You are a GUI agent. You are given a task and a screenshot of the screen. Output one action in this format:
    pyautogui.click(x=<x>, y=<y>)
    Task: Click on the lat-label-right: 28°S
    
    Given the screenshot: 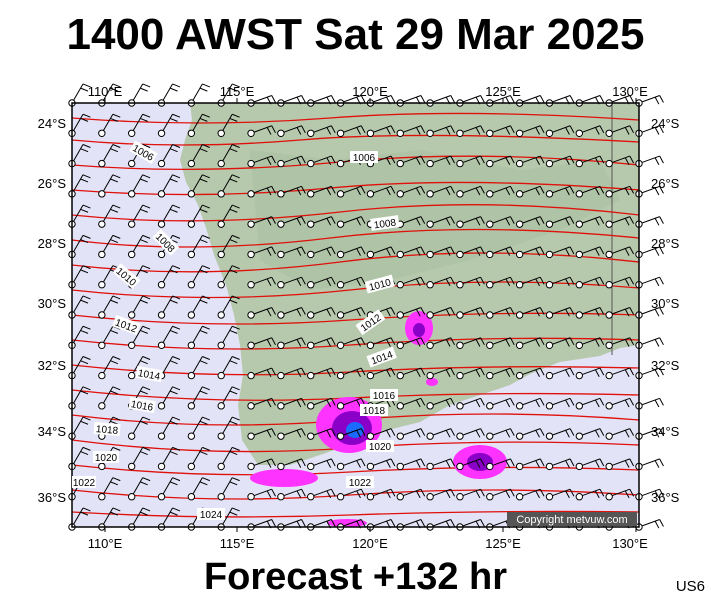 What is the action you would take?
    pyautogui.click(x=665, y=243)
    